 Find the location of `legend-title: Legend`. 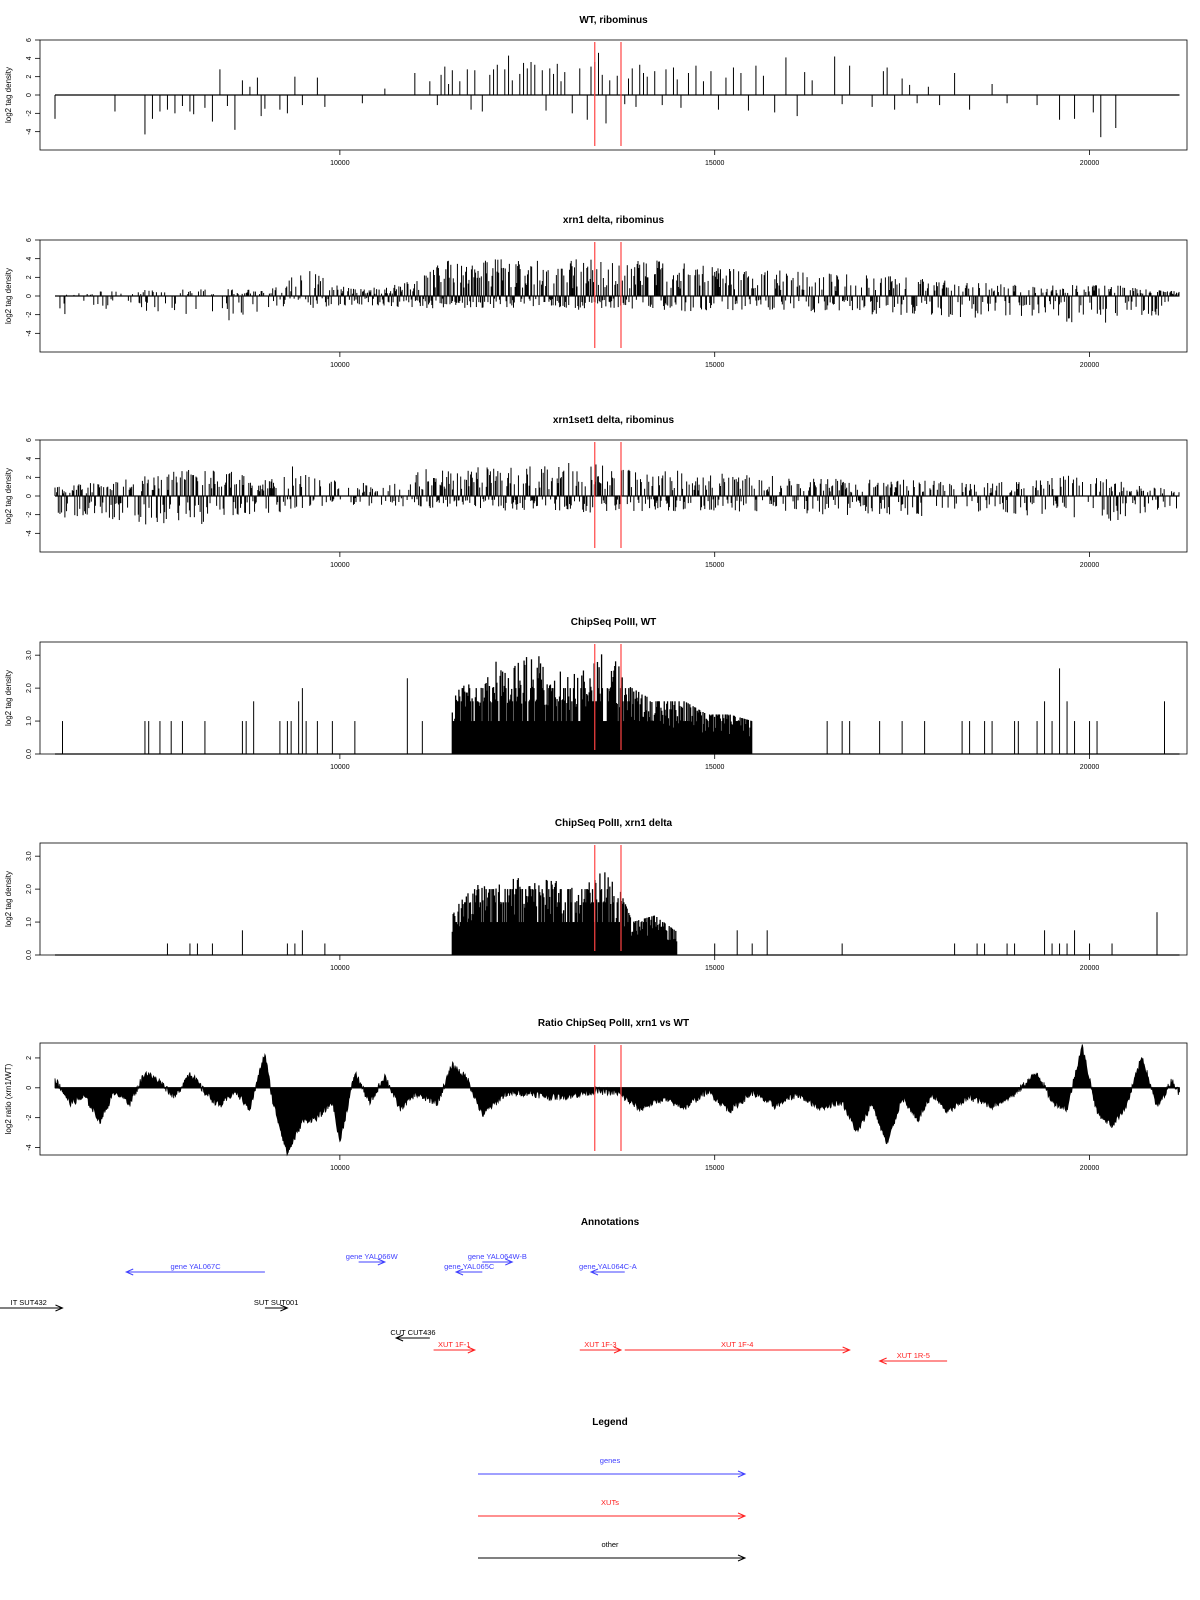

legend-title: Legend is located at coordinates (610, 1422).